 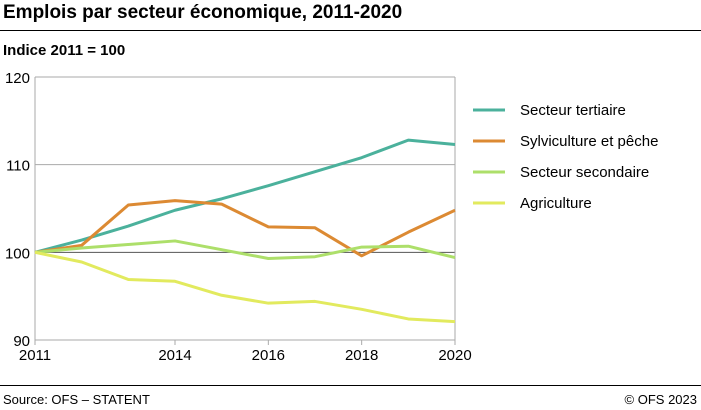 I want to click on legend-label: Secteur secondaire, so click(x=584, y=172).